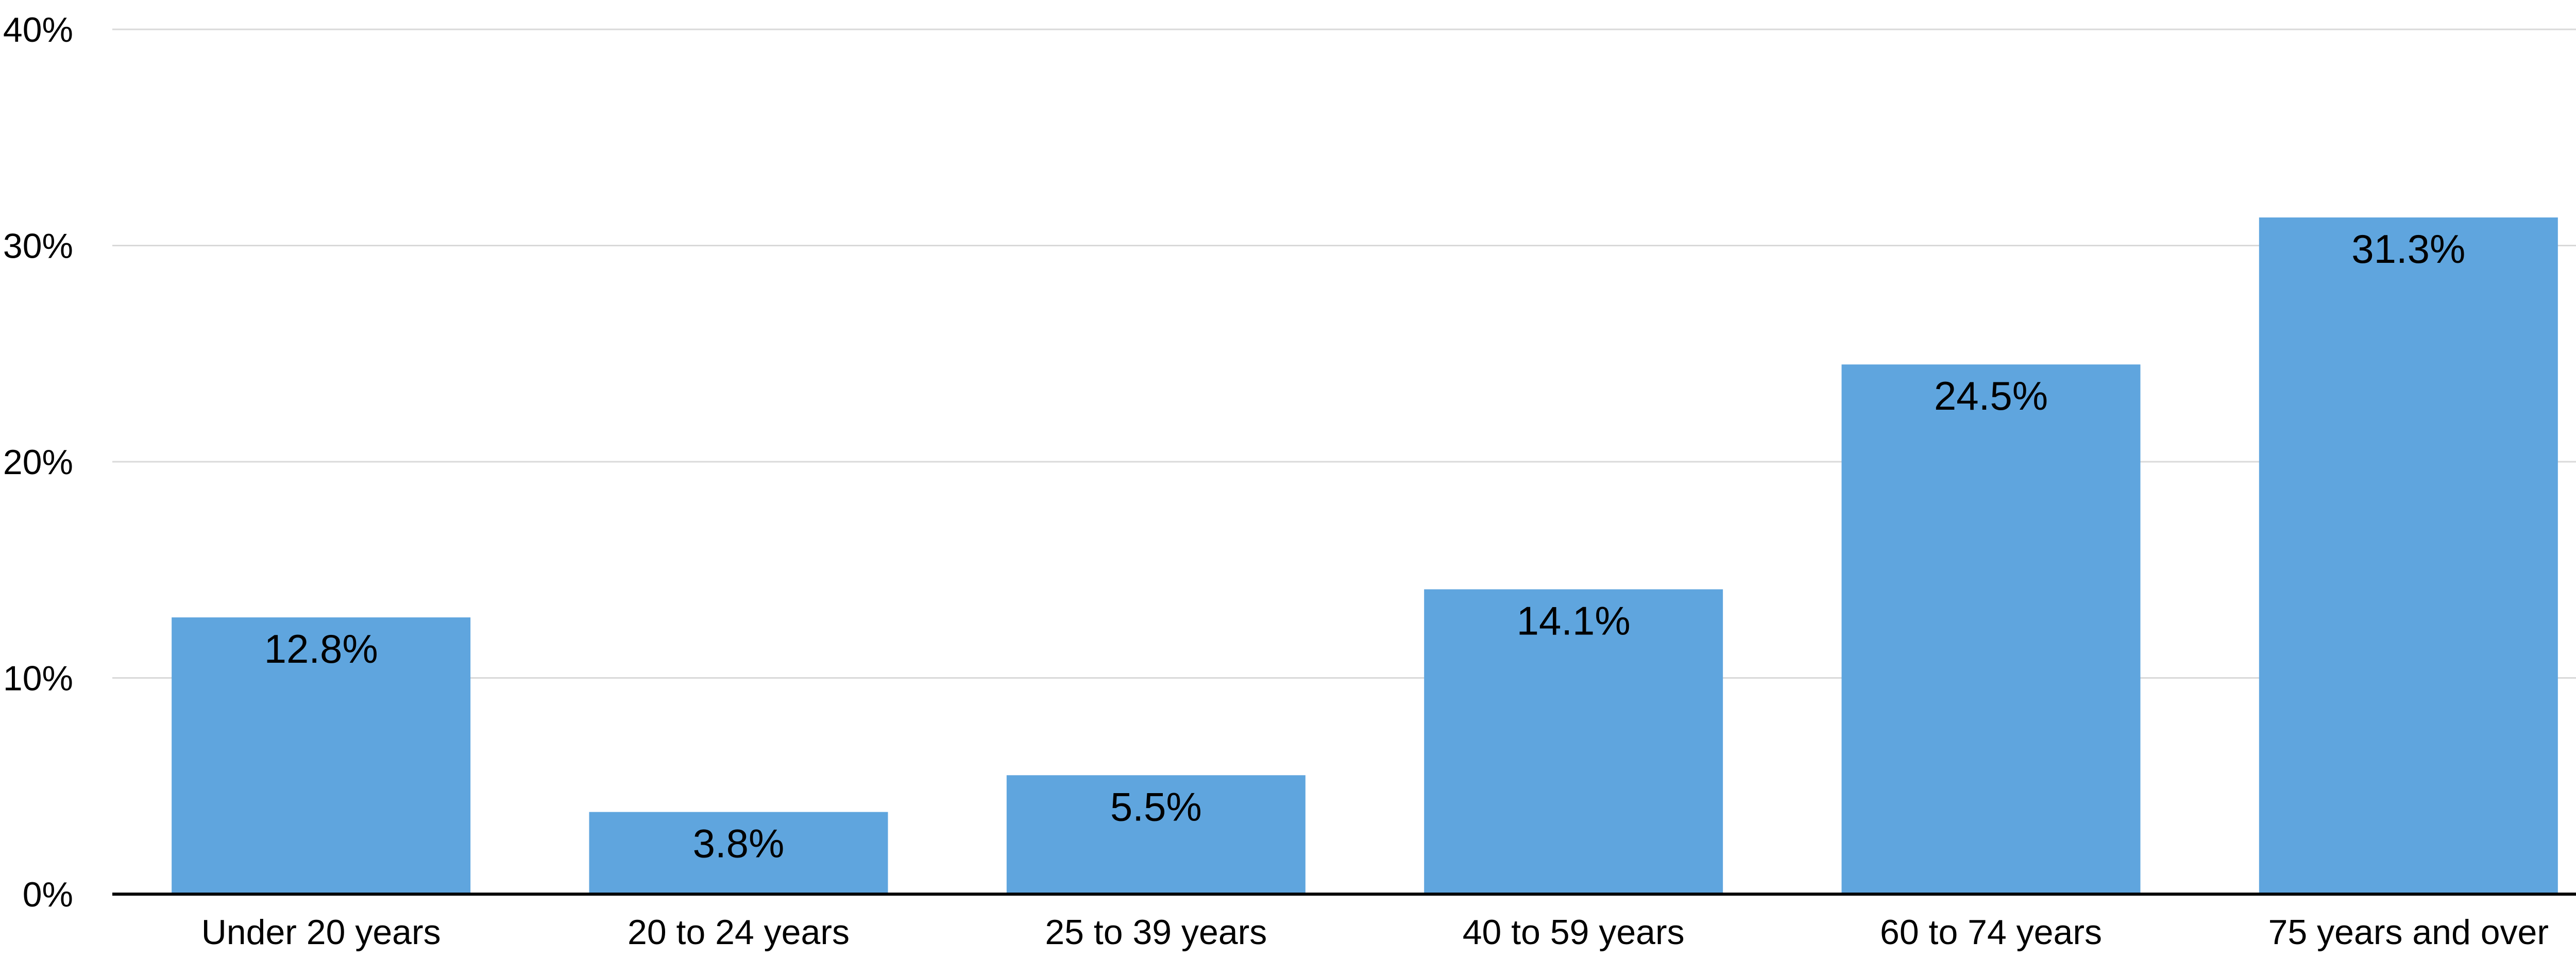 The image size is (2576, 974). What do you see at coordinates (38, 29) in the screenshot?
I see `y-tick-label: 40%` at bounding box center [38, 29].